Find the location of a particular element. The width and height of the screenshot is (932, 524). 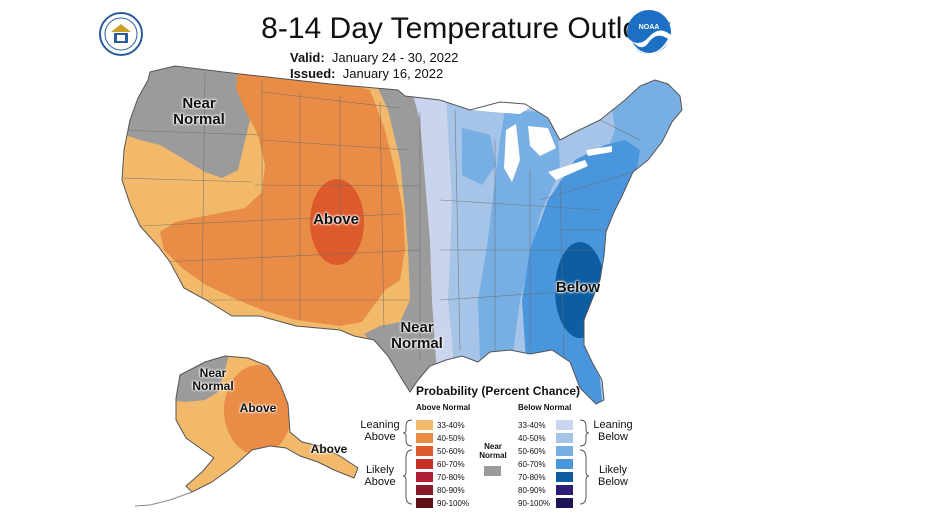

legend-above-bin-label: 40-50% is located at coordinates (451, 438).